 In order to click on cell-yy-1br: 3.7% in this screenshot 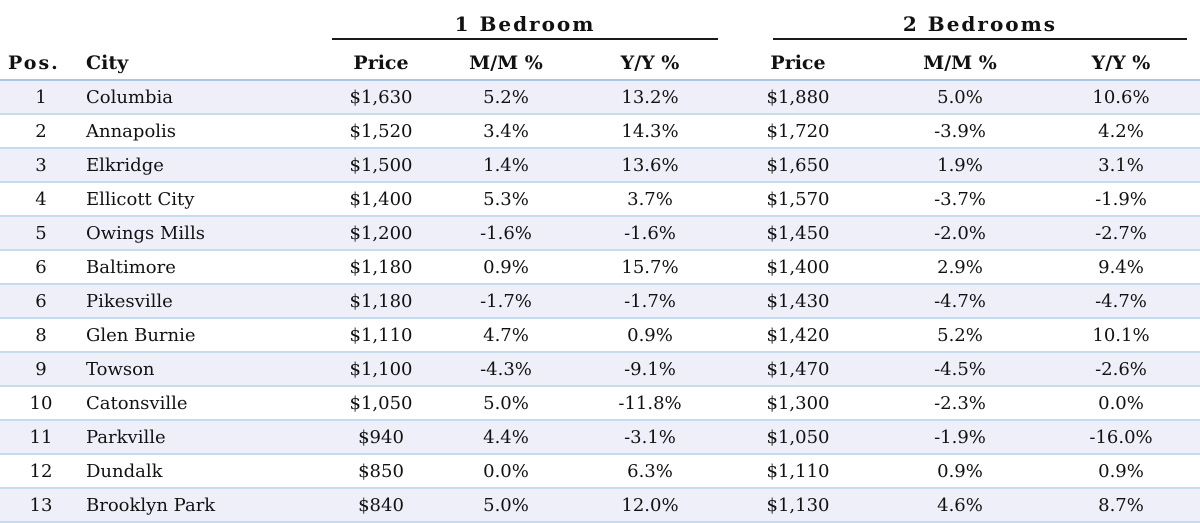, I will do `click(650, 199)`.